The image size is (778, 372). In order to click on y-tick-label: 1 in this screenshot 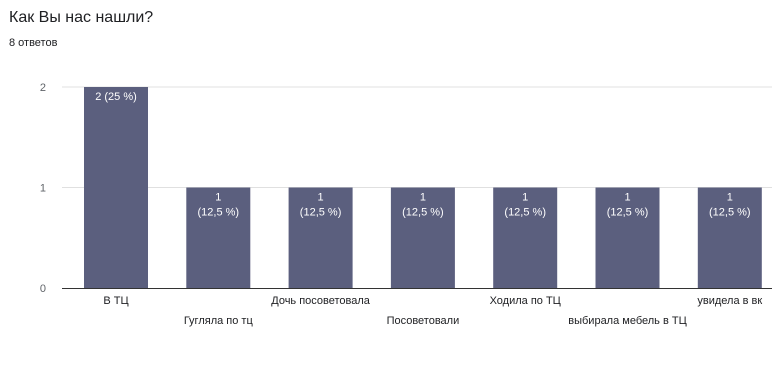, I will do `click(43, 189)`.